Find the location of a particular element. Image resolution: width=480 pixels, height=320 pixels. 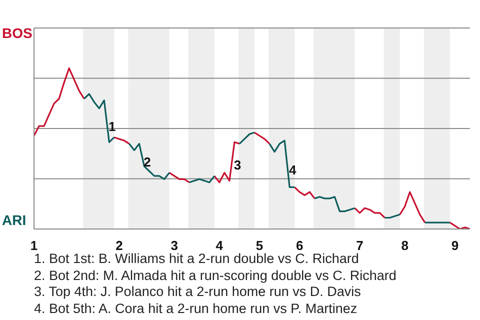

x-tick-label: 6 is located at coordinates (300, 245).